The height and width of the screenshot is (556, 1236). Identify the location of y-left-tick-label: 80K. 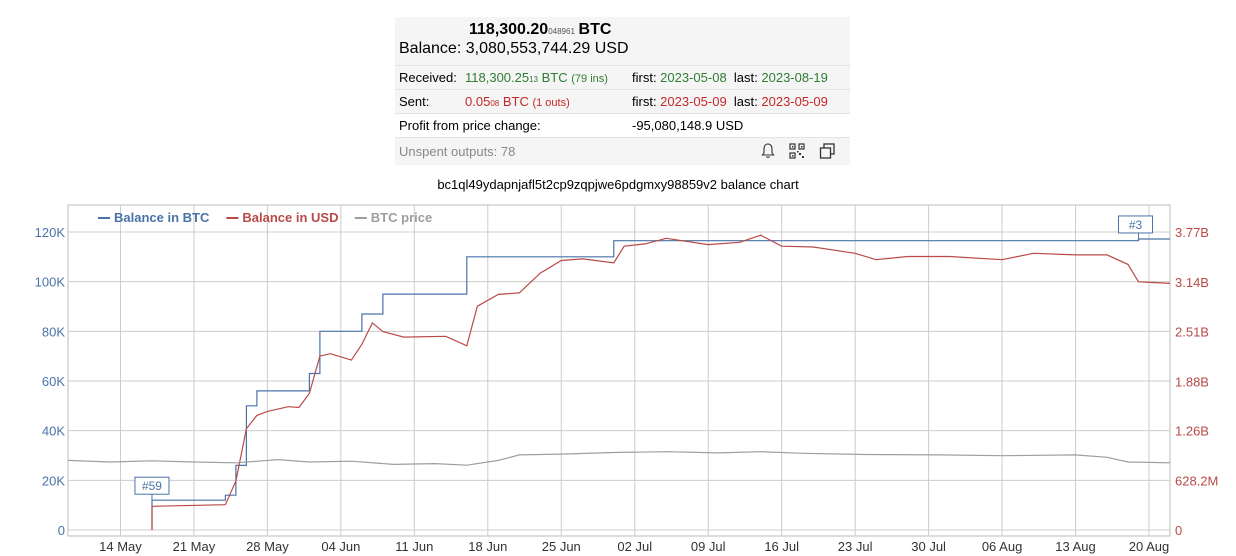
(53, 331).